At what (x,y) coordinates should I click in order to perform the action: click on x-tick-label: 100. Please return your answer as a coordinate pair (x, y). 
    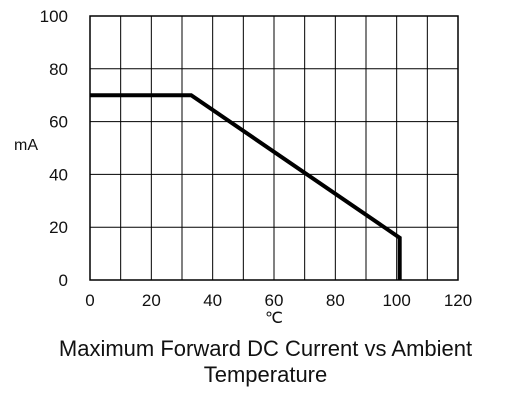
    Looking at the image, I should click on (396, 300).